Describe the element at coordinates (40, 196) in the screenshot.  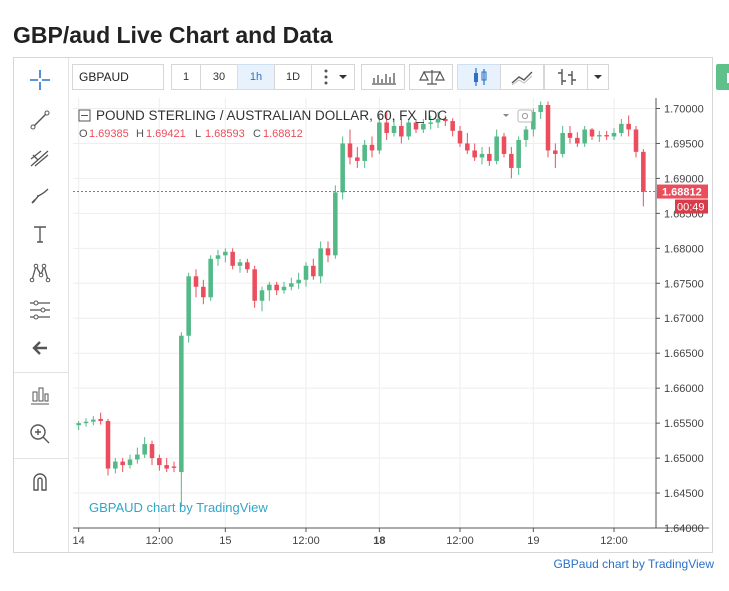
I see `brush-icon` at that location.